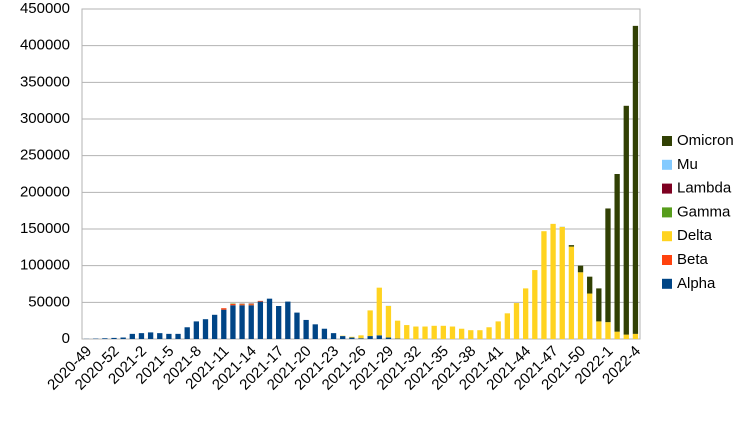 This screenshot has height=430, width=756. I want to click on legend-label: Beta, so click(693, 259).